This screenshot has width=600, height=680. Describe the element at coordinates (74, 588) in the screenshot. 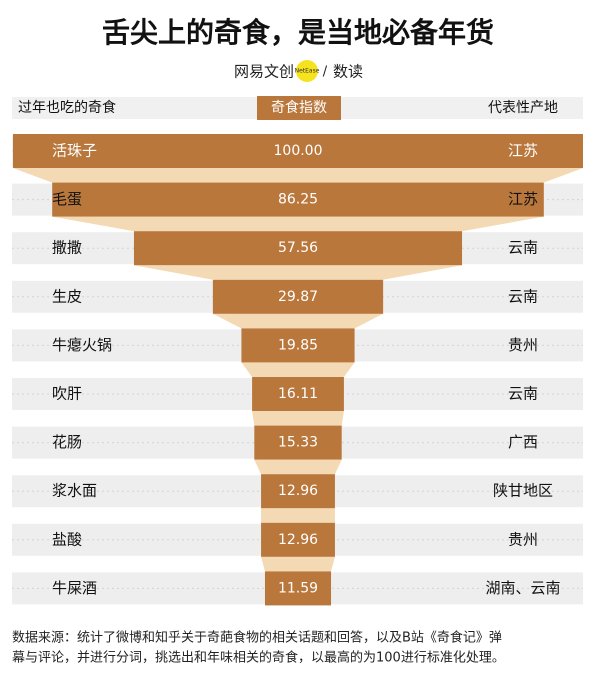

I see `category-label: 牛屎酒` at that location.